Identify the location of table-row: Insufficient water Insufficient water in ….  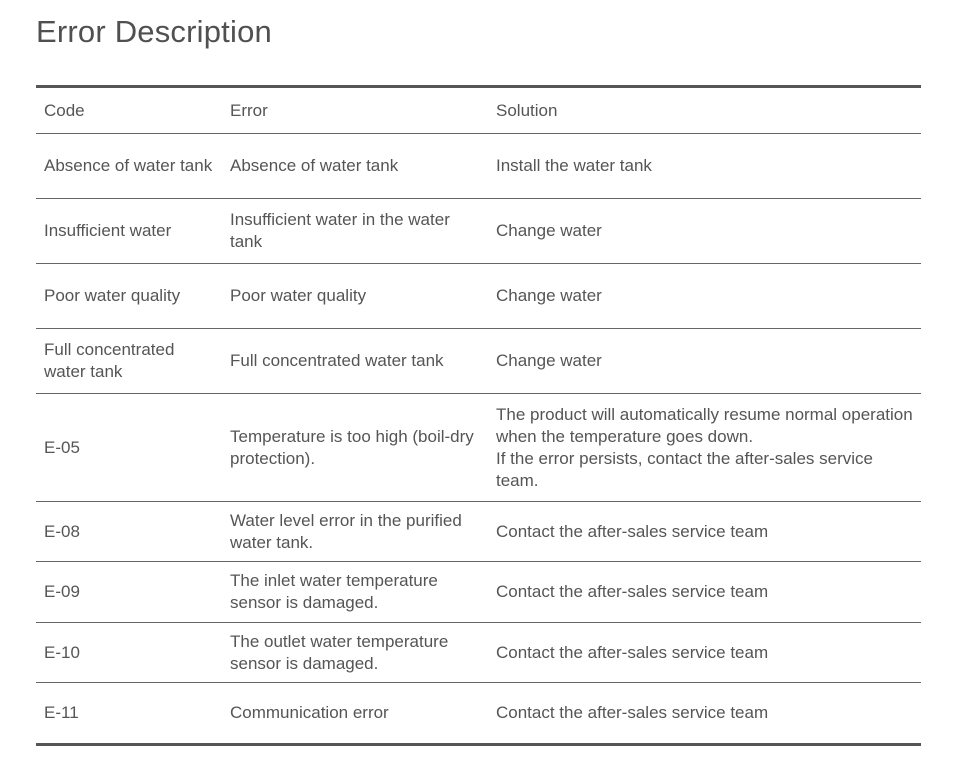
(478, 231).